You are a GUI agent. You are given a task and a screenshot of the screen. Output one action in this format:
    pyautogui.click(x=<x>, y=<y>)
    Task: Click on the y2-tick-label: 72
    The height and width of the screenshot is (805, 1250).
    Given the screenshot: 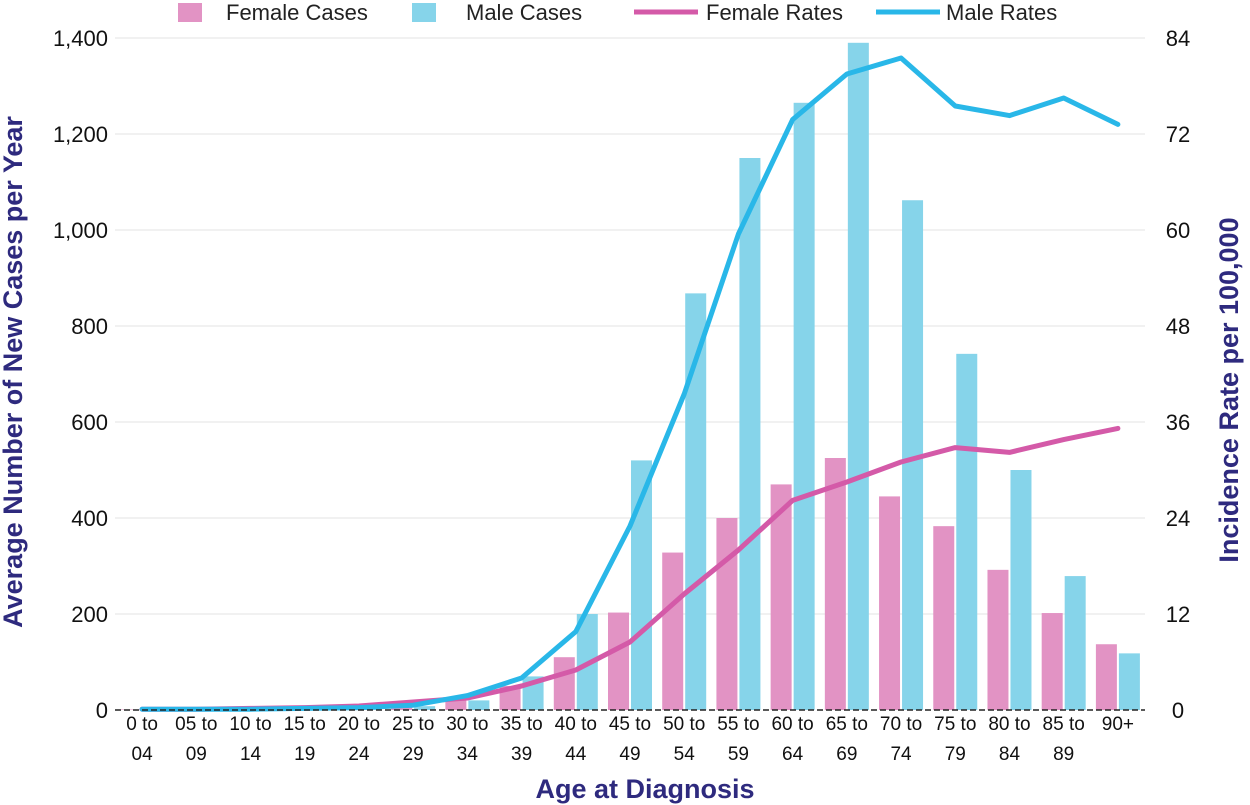 What is the action you would take?
    pyautogui.click(x=1178, y=134)
    